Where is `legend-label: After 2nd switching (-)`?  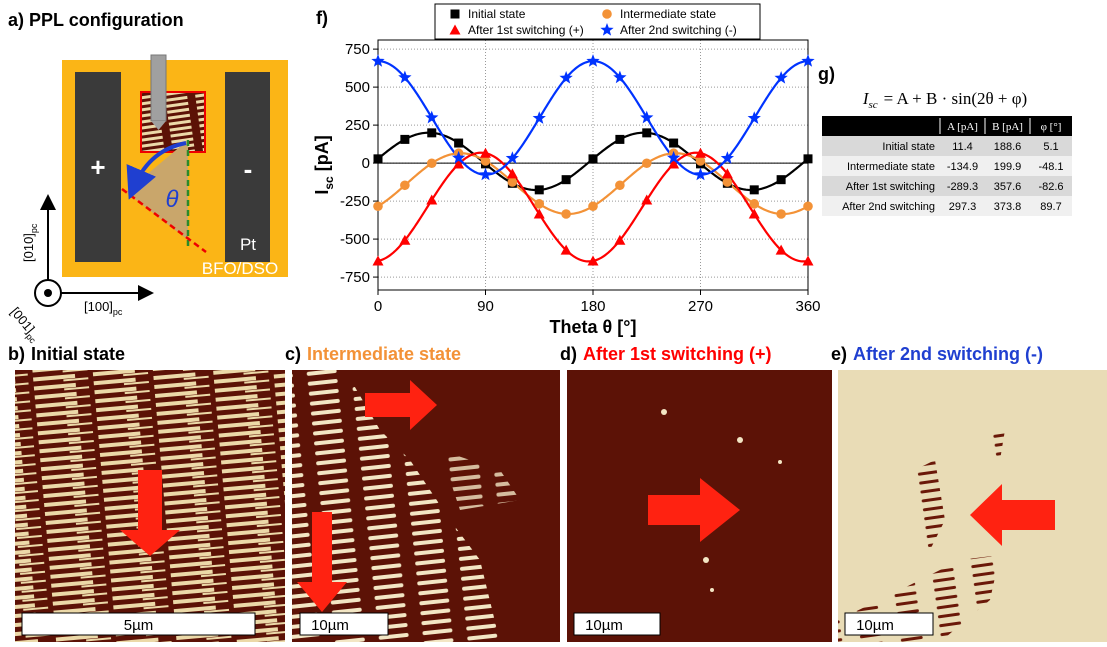
legend-label: After 2nd switching (-) is located at coordinates (678, 30).